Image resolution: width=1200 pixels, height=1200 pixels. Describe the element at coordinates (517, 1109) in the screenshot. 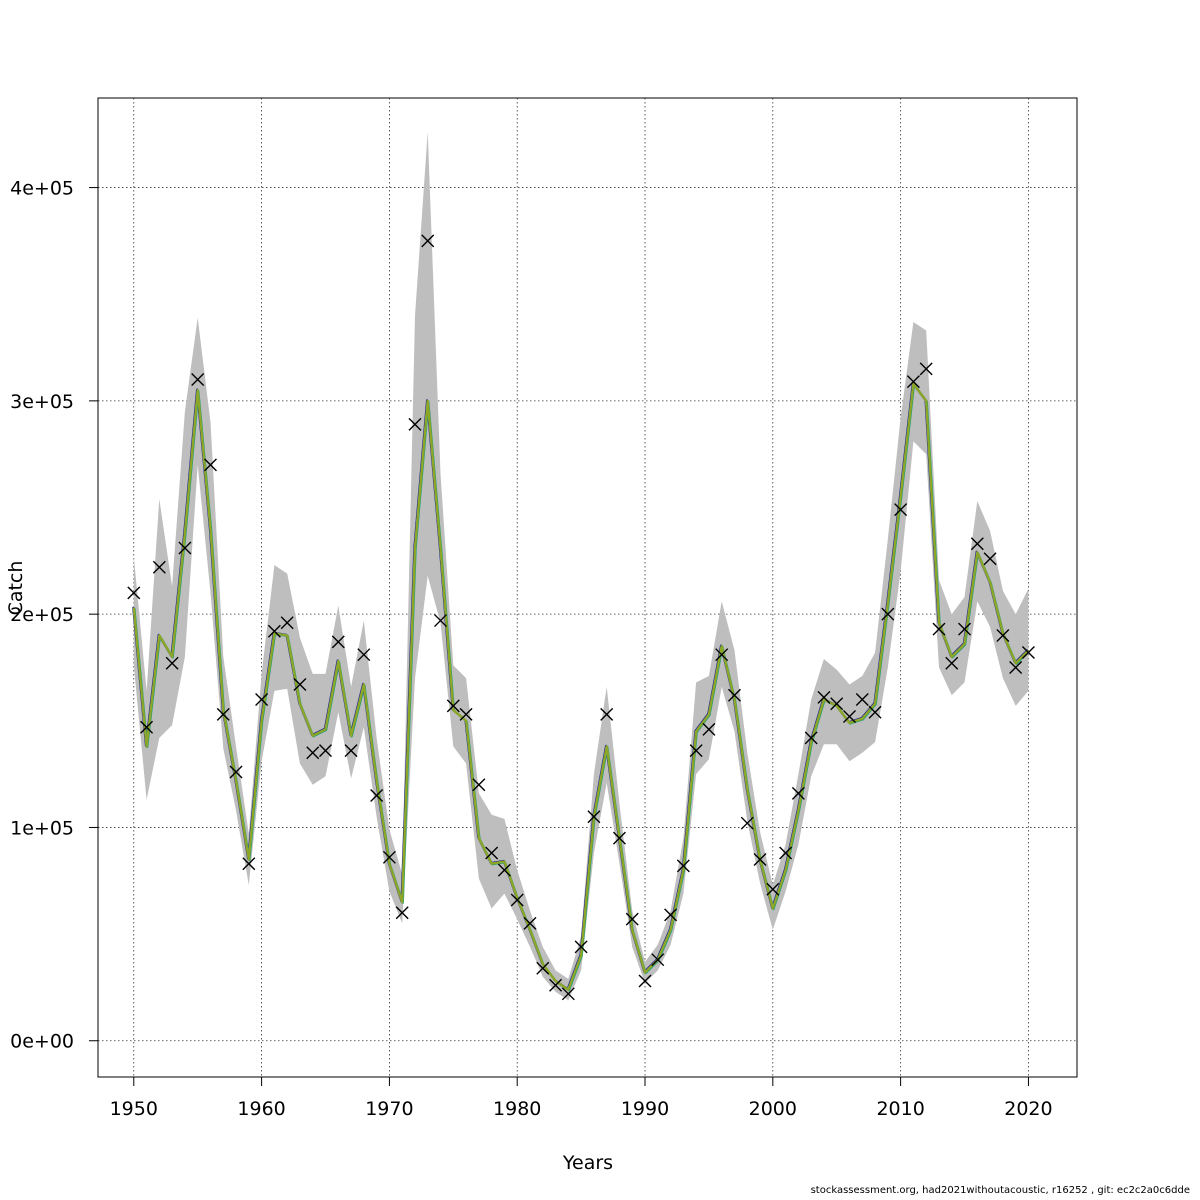

I see `x-tick-label: 1980` at that location.